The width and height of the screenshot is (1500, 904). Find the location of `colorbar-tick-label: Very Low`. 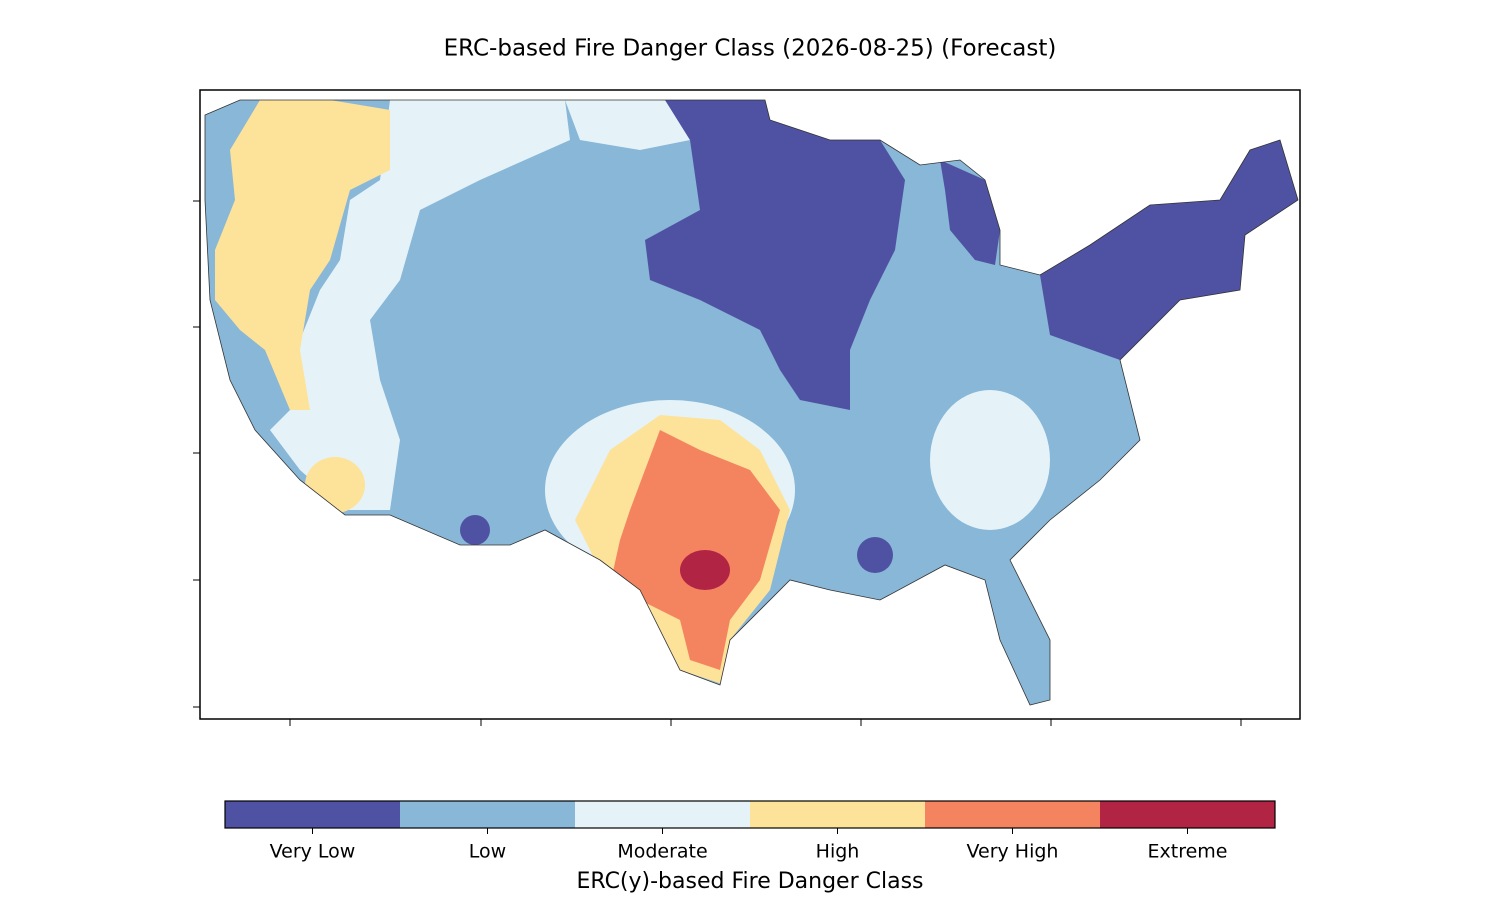

colorbar-tick-label: Very Low is located at coordinates (313, 852).